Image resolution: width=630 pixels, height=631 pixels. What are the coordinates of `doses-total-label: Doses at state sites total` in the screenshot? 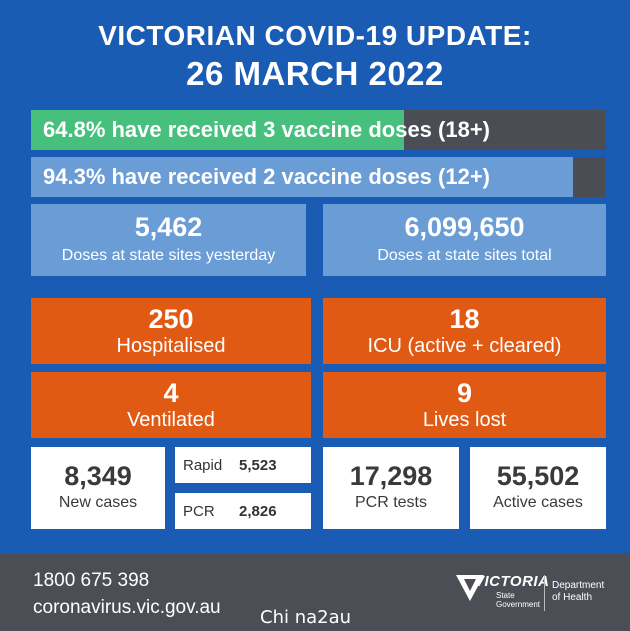 It's located at (464, 255).